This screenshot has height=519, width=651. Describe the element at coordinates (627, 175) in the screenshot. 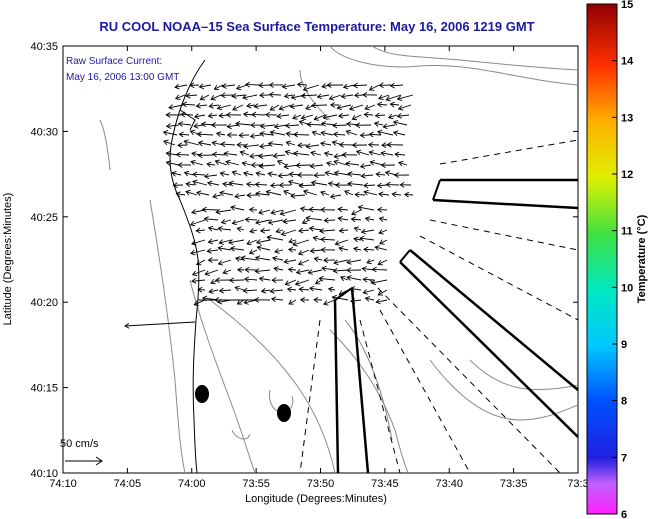

I see `colorbar-tick-label: 12` at that location.